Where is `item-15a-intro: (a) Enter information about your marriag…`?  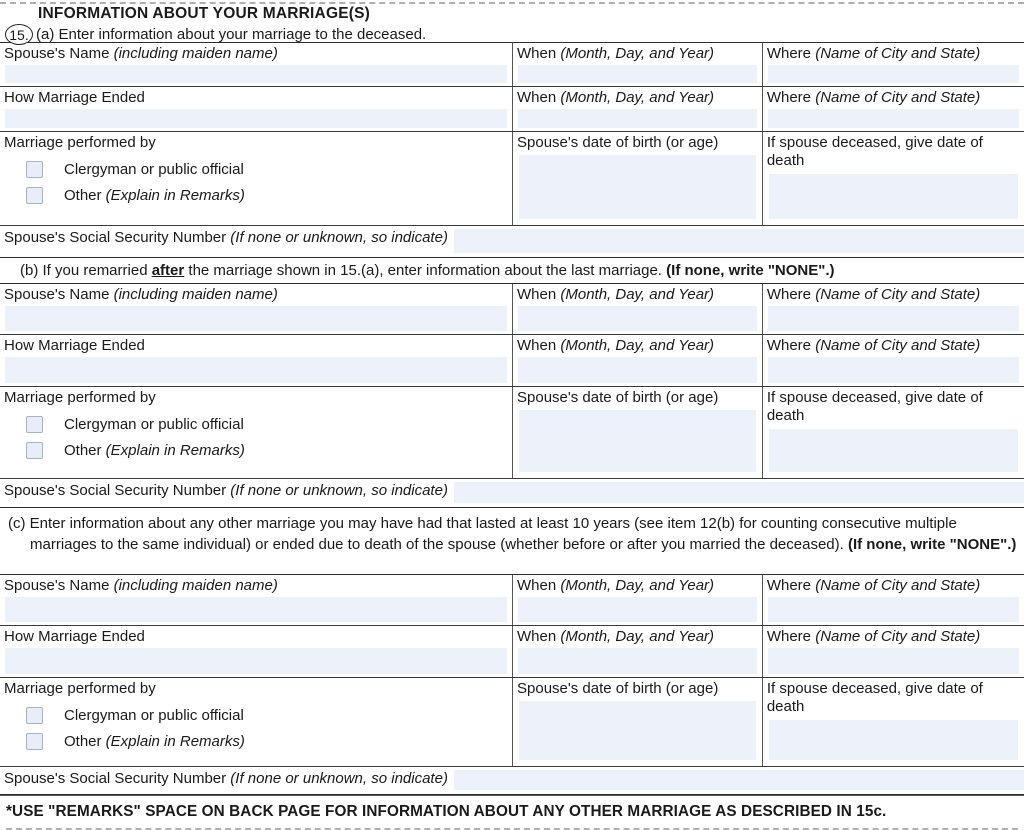 item-15a-intro: (a) Enter information about your marriag… is located at coordinates (231, 34).